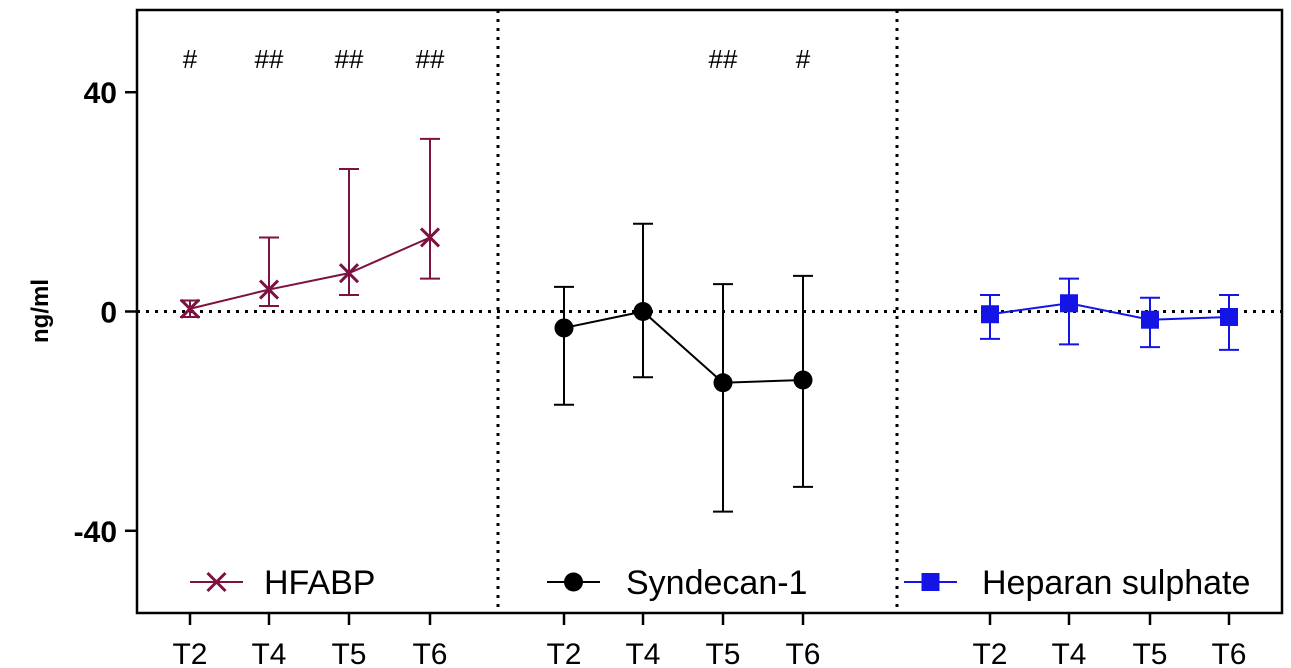 Image resolution: width=1291 pixels, height=668 pixels. What do you see at coordinates (319, 583) in the screenshot?
I see `legend-label: HFABP` at bounding box center [319, 583].